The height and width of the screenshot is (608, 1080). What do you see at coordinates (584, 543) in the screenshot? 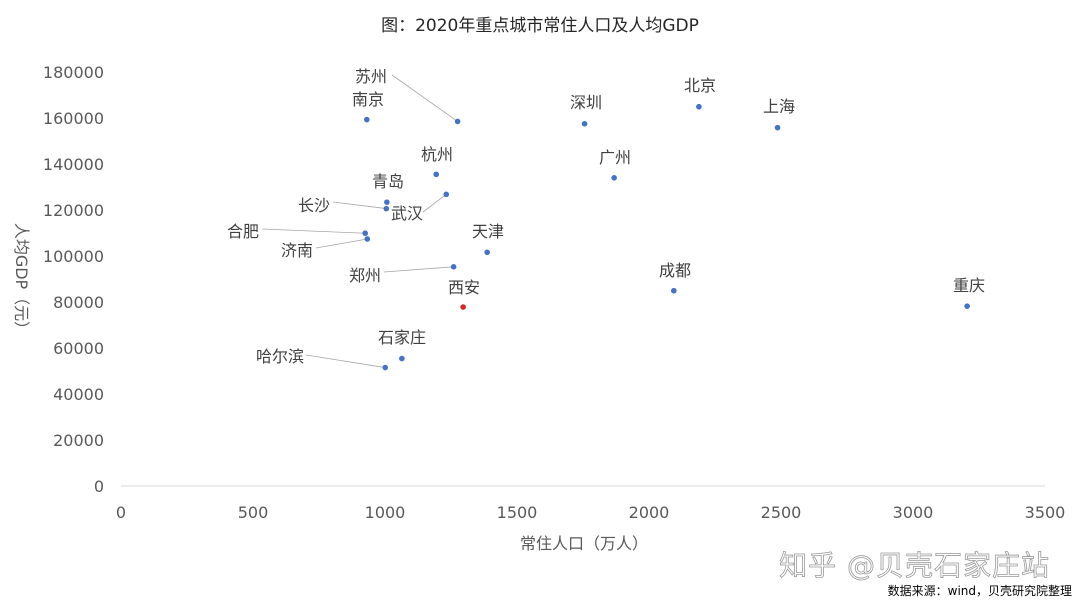
I see `x-axis-title: 常住人口（万人）` at bounding box center [584, 543].